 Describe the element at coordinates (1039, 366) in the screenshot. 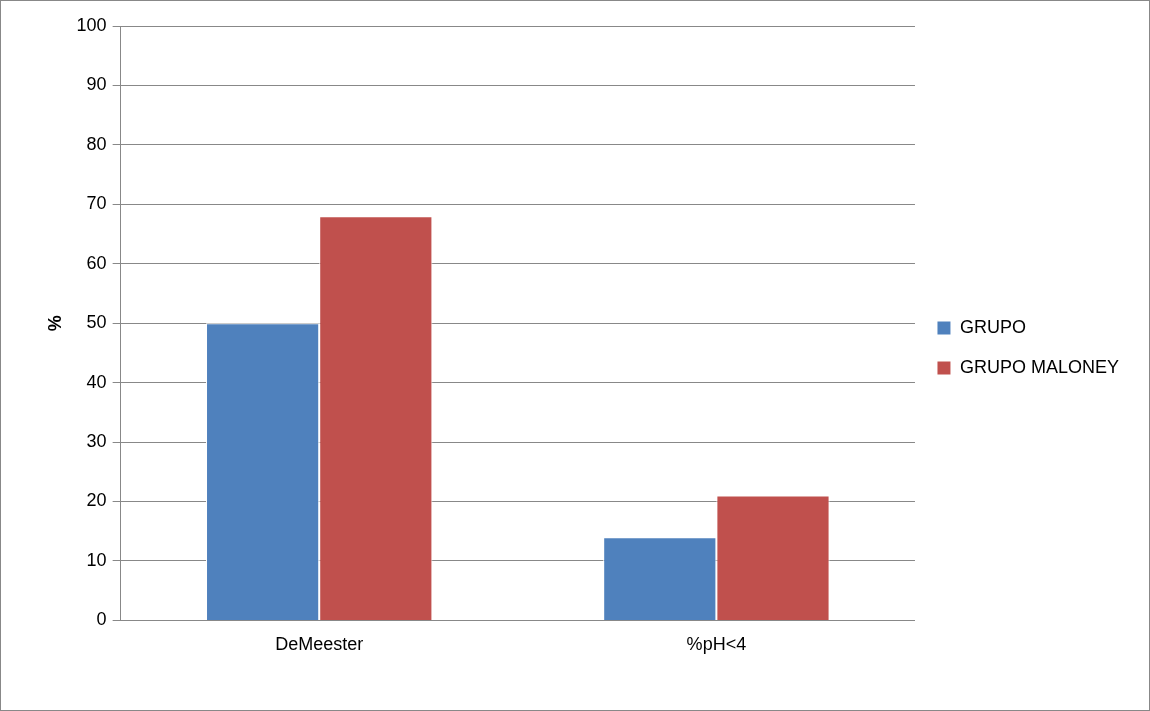

I see `legend-label: GRUPO MALONEY` at that location.